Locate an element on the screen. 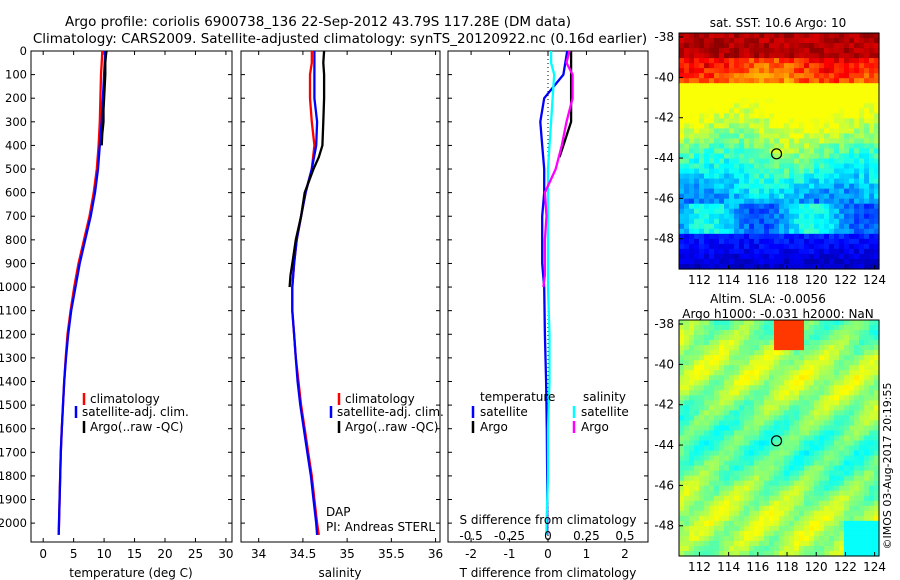 The width and height of the screenshot is (900, 580). y-tick-label: 1600 is located at coordinates (13, 429).